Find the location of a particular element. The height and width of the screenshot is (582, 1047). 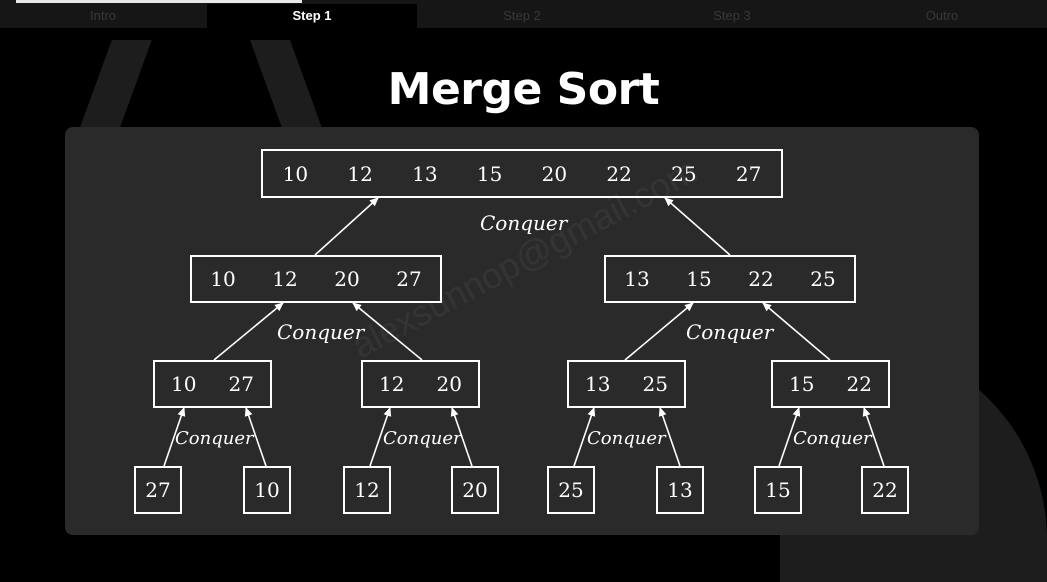

single-element-box: 12 is located at coordinates (367, 490).